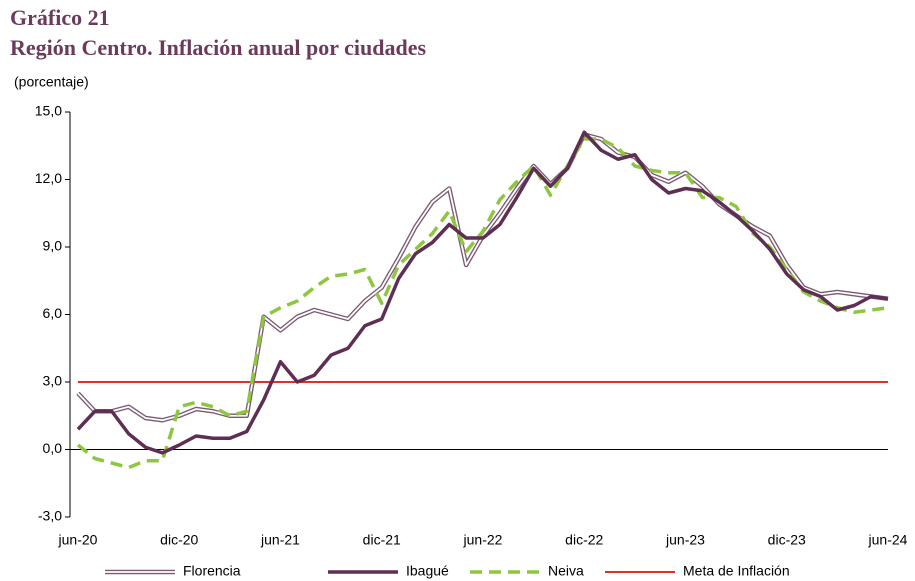 The height and width of the screenshot is (581, 915). What do you see at coordinates (53, 313) in the screenshot?
I see `y-tick-label: 6,0` at bounding box center [53, 313].